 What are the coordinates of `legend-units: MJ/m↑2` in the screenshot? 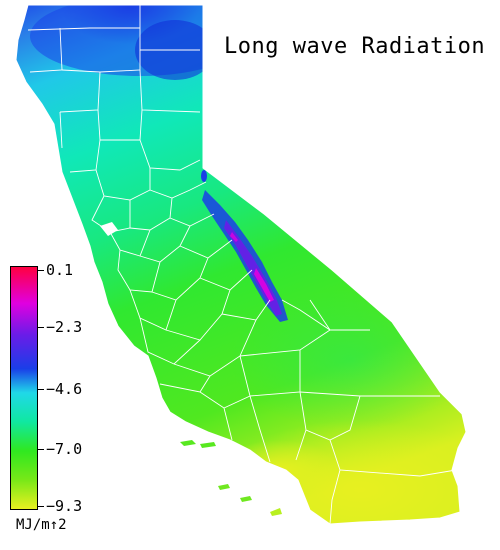 It's located at (41, 525).